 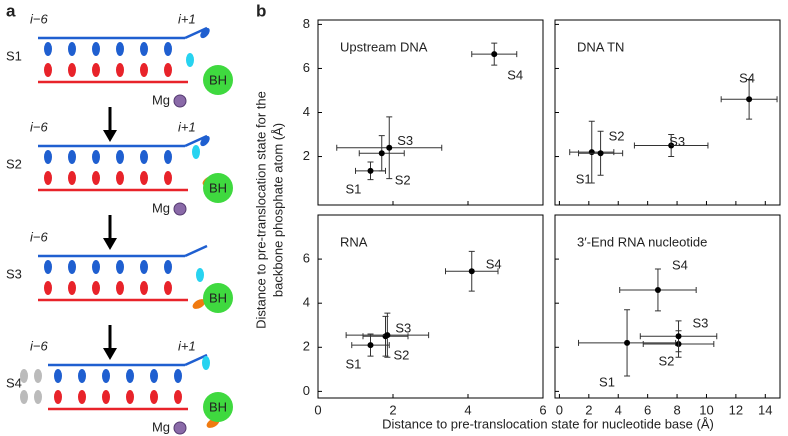 What do you see at coordinates (765, 409) in the screenshot?
I see `x-tick-label: 14` at bounding box center [765, 409].